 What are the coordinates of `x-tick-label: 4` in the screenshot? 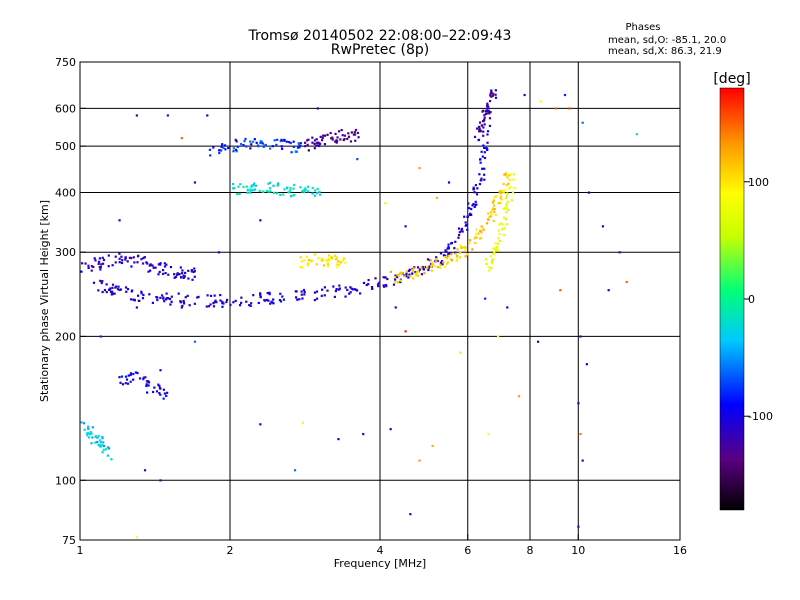 It's located at (380, 550).